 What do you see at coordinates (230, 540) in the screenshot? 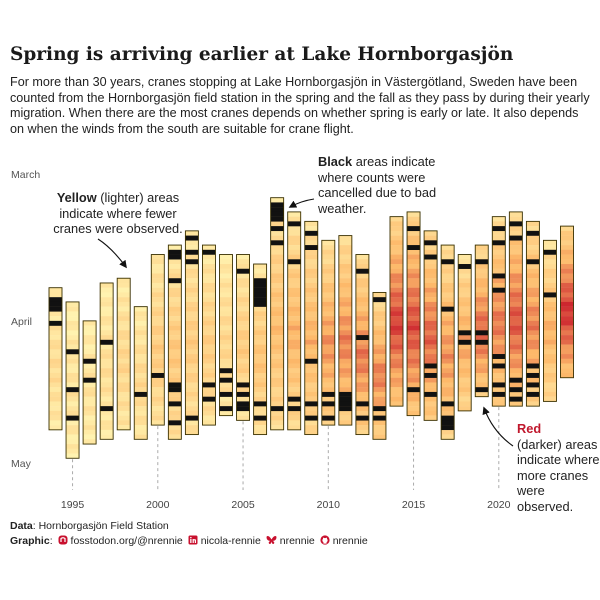
I see `linkedin-link: nicola-rennie` at bounding box center [230, 540].